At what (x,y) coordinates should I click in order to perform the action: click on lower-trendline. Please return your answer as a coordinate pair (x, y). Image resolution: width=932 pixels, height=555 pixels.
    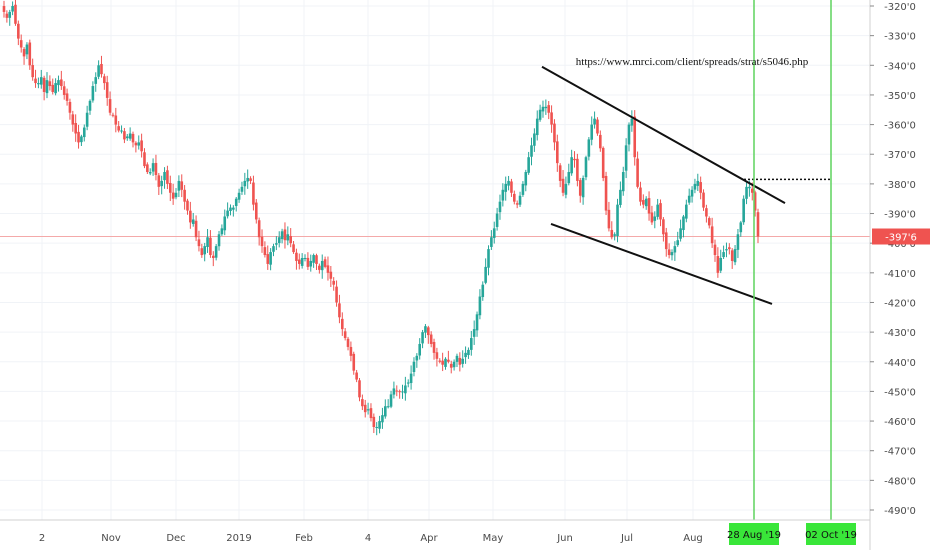
    Looking at the image, I should click on (661, 263).